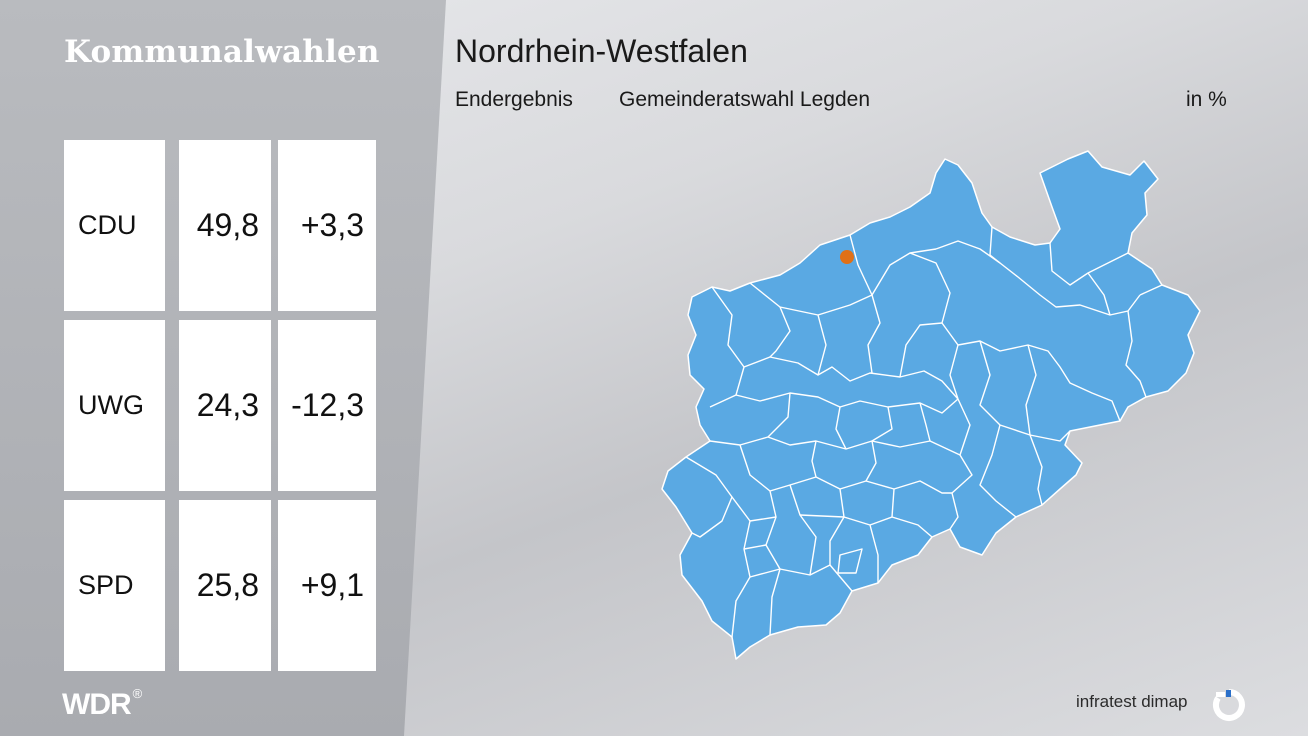  Describe the element at coordinates (106, 585) in the screenshot. I see `party-name: SPD` at that location.